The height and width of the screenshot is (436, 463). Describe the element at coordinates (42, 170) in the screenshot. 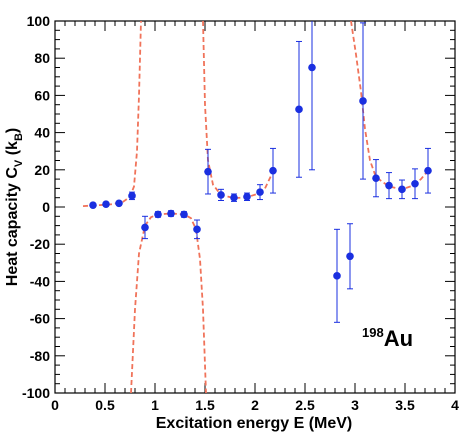

I see `y-tick-label: 20` at that location.